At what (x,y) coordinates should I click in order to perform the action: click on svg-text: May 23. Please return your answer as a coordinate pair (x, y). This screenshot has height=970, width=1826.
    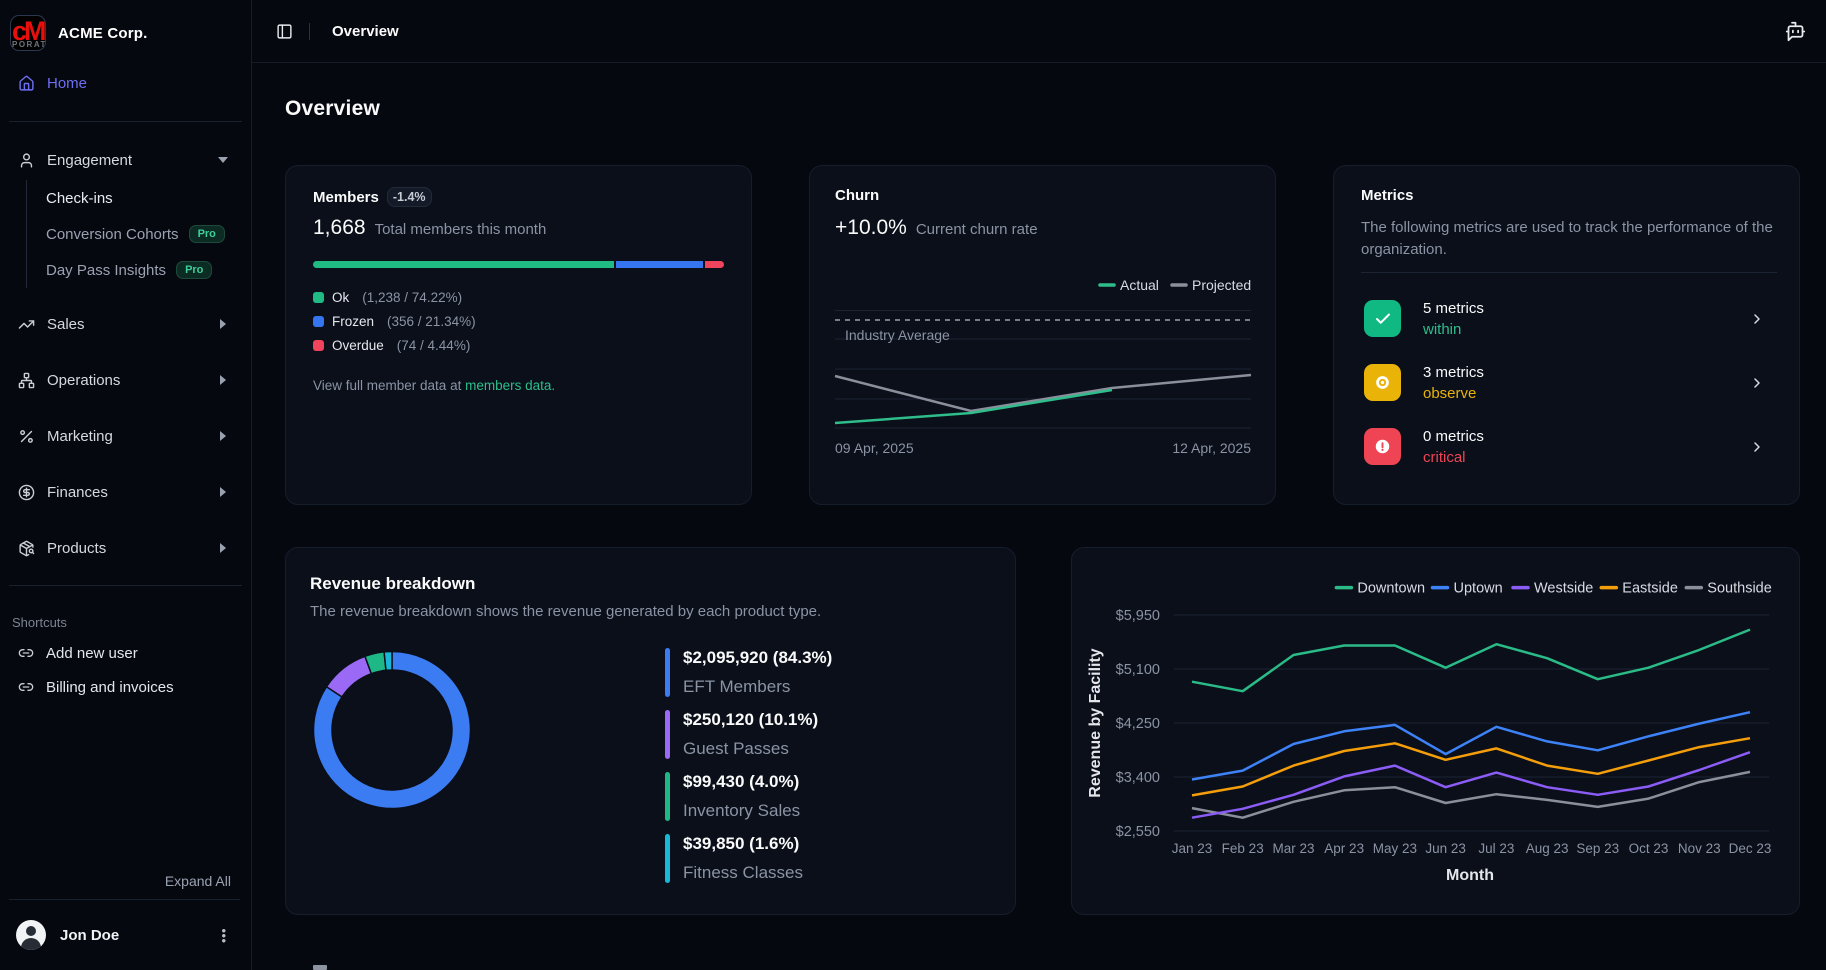
    Looking at the image, I should click on (1395, 848).